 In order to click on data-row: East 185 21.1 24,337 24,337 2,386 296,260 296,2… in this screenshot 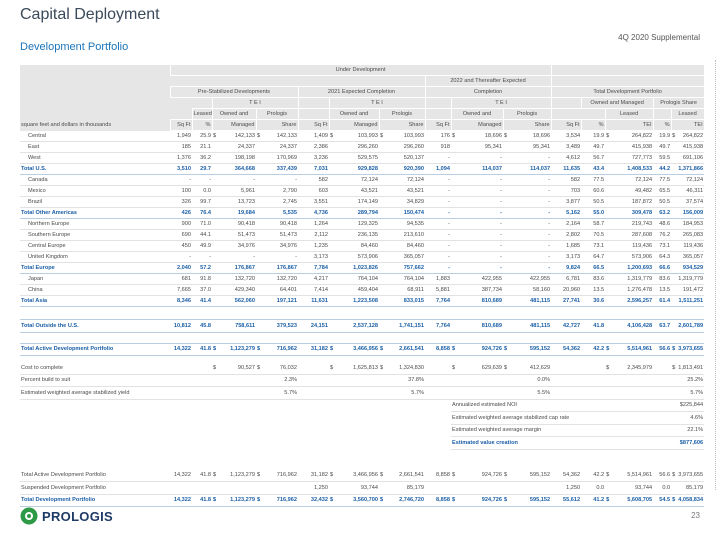, I will do `click(362, 147)`.